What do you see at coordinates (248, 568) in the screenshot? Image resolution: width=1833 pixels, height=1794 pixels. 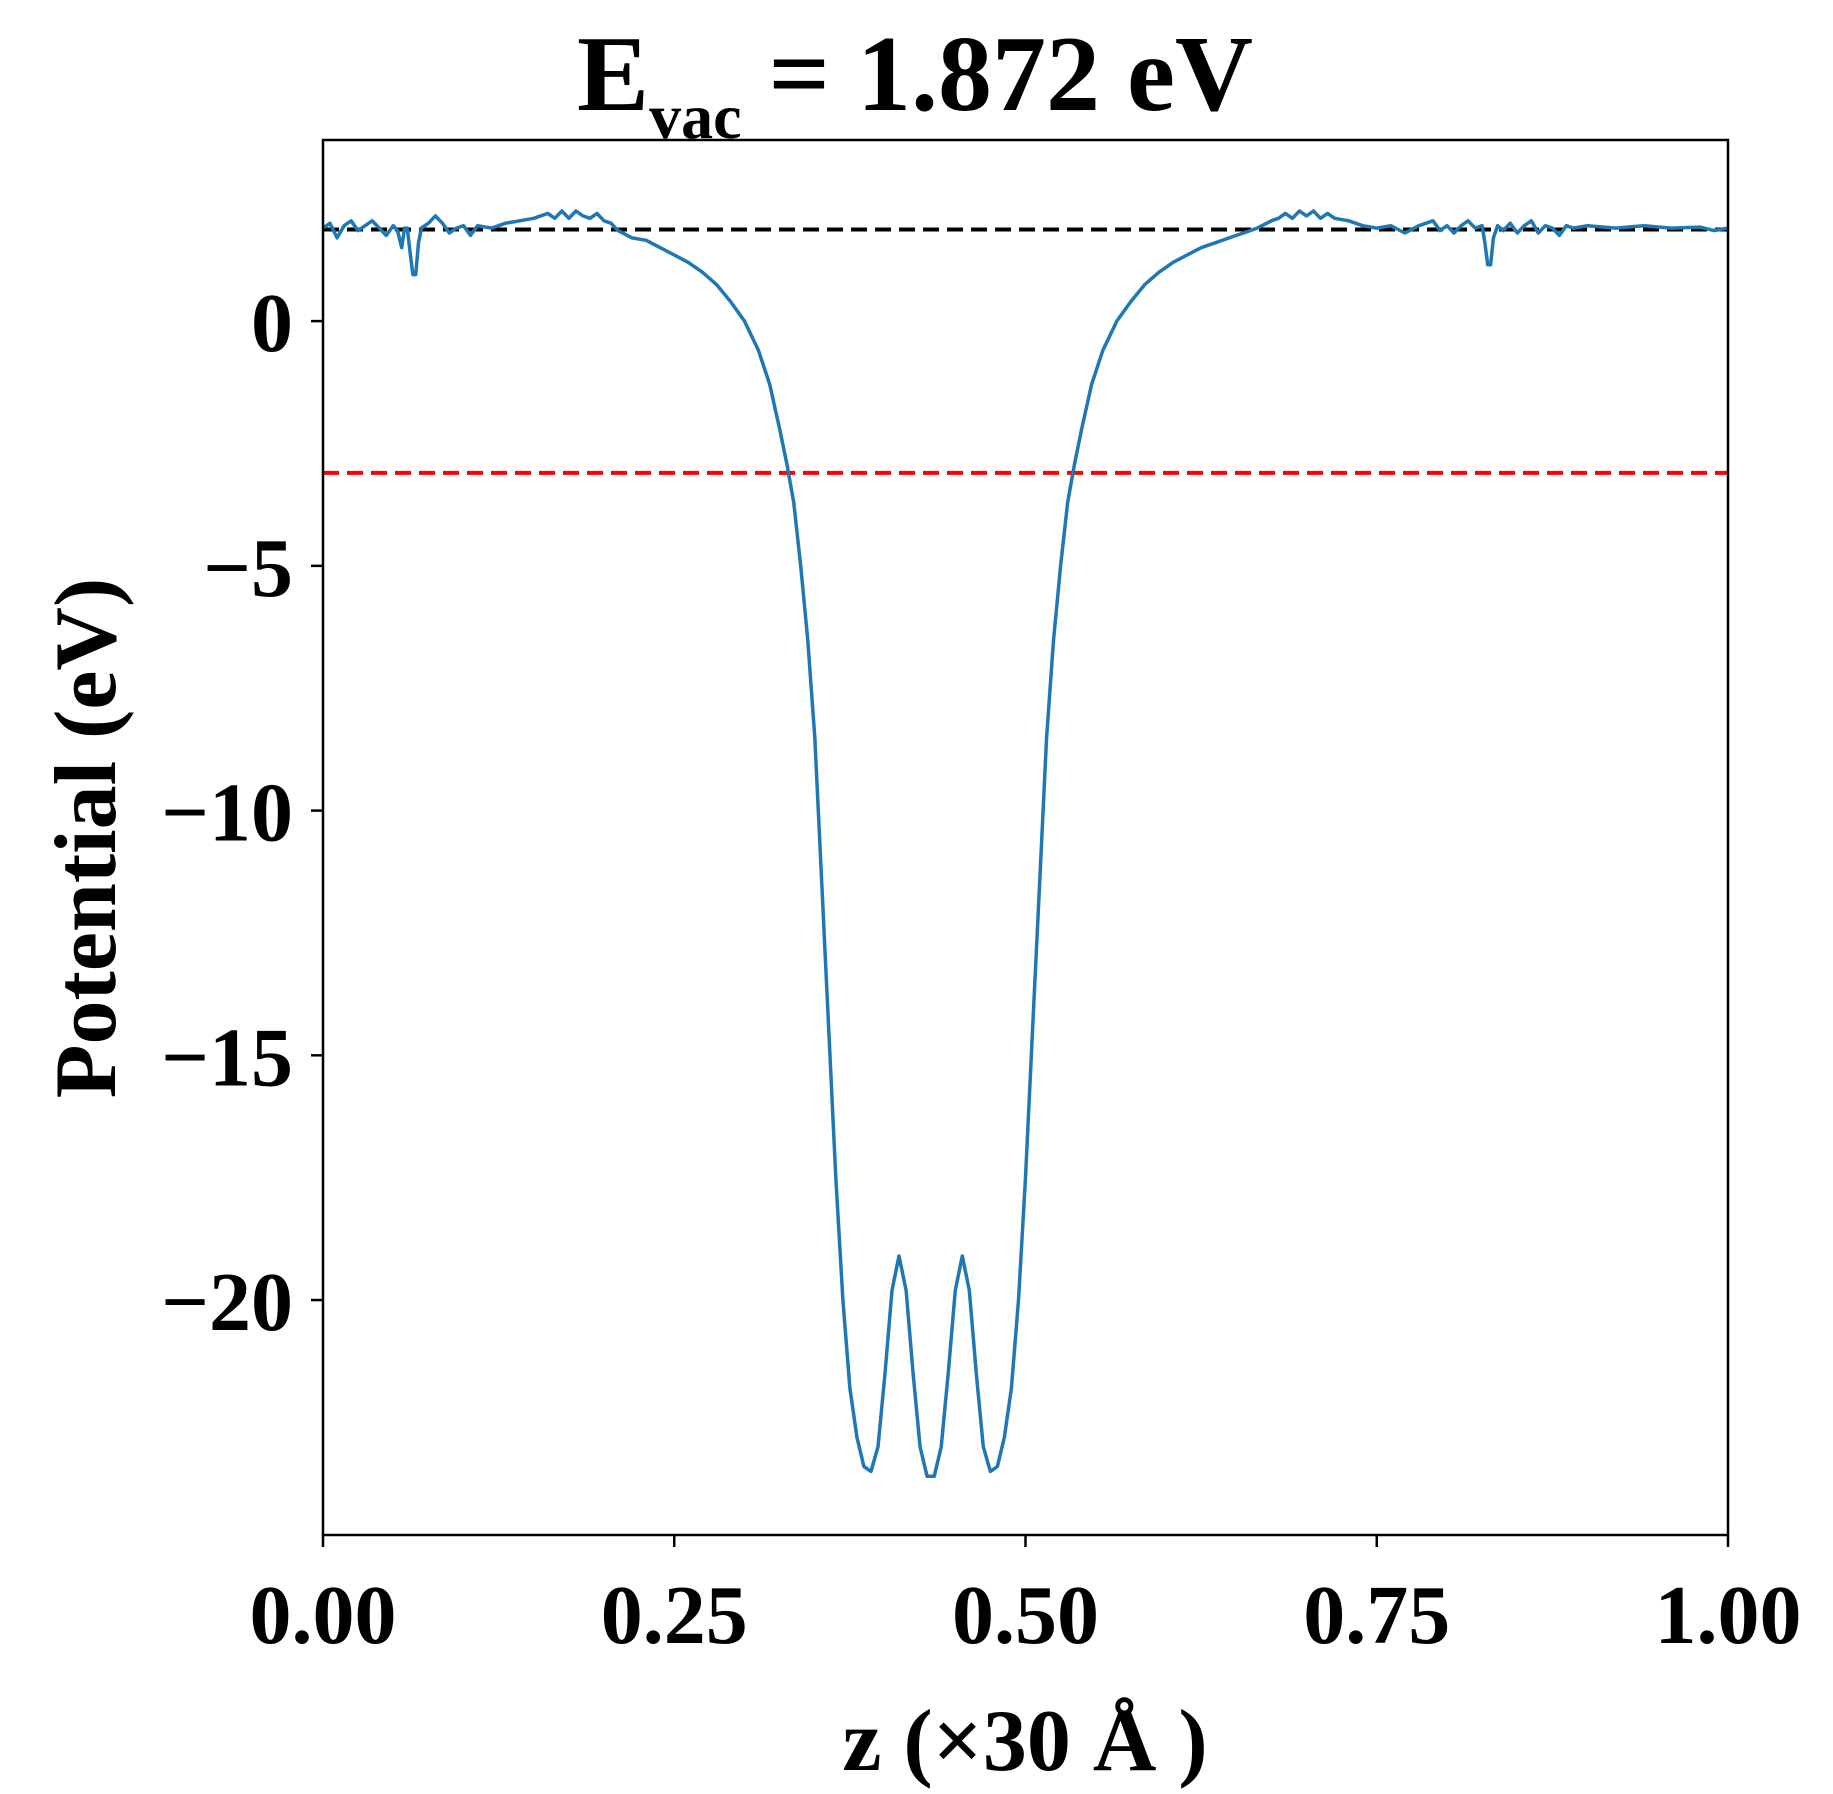 I see `y-tick-label: −5` at bounding box center [248, 568].